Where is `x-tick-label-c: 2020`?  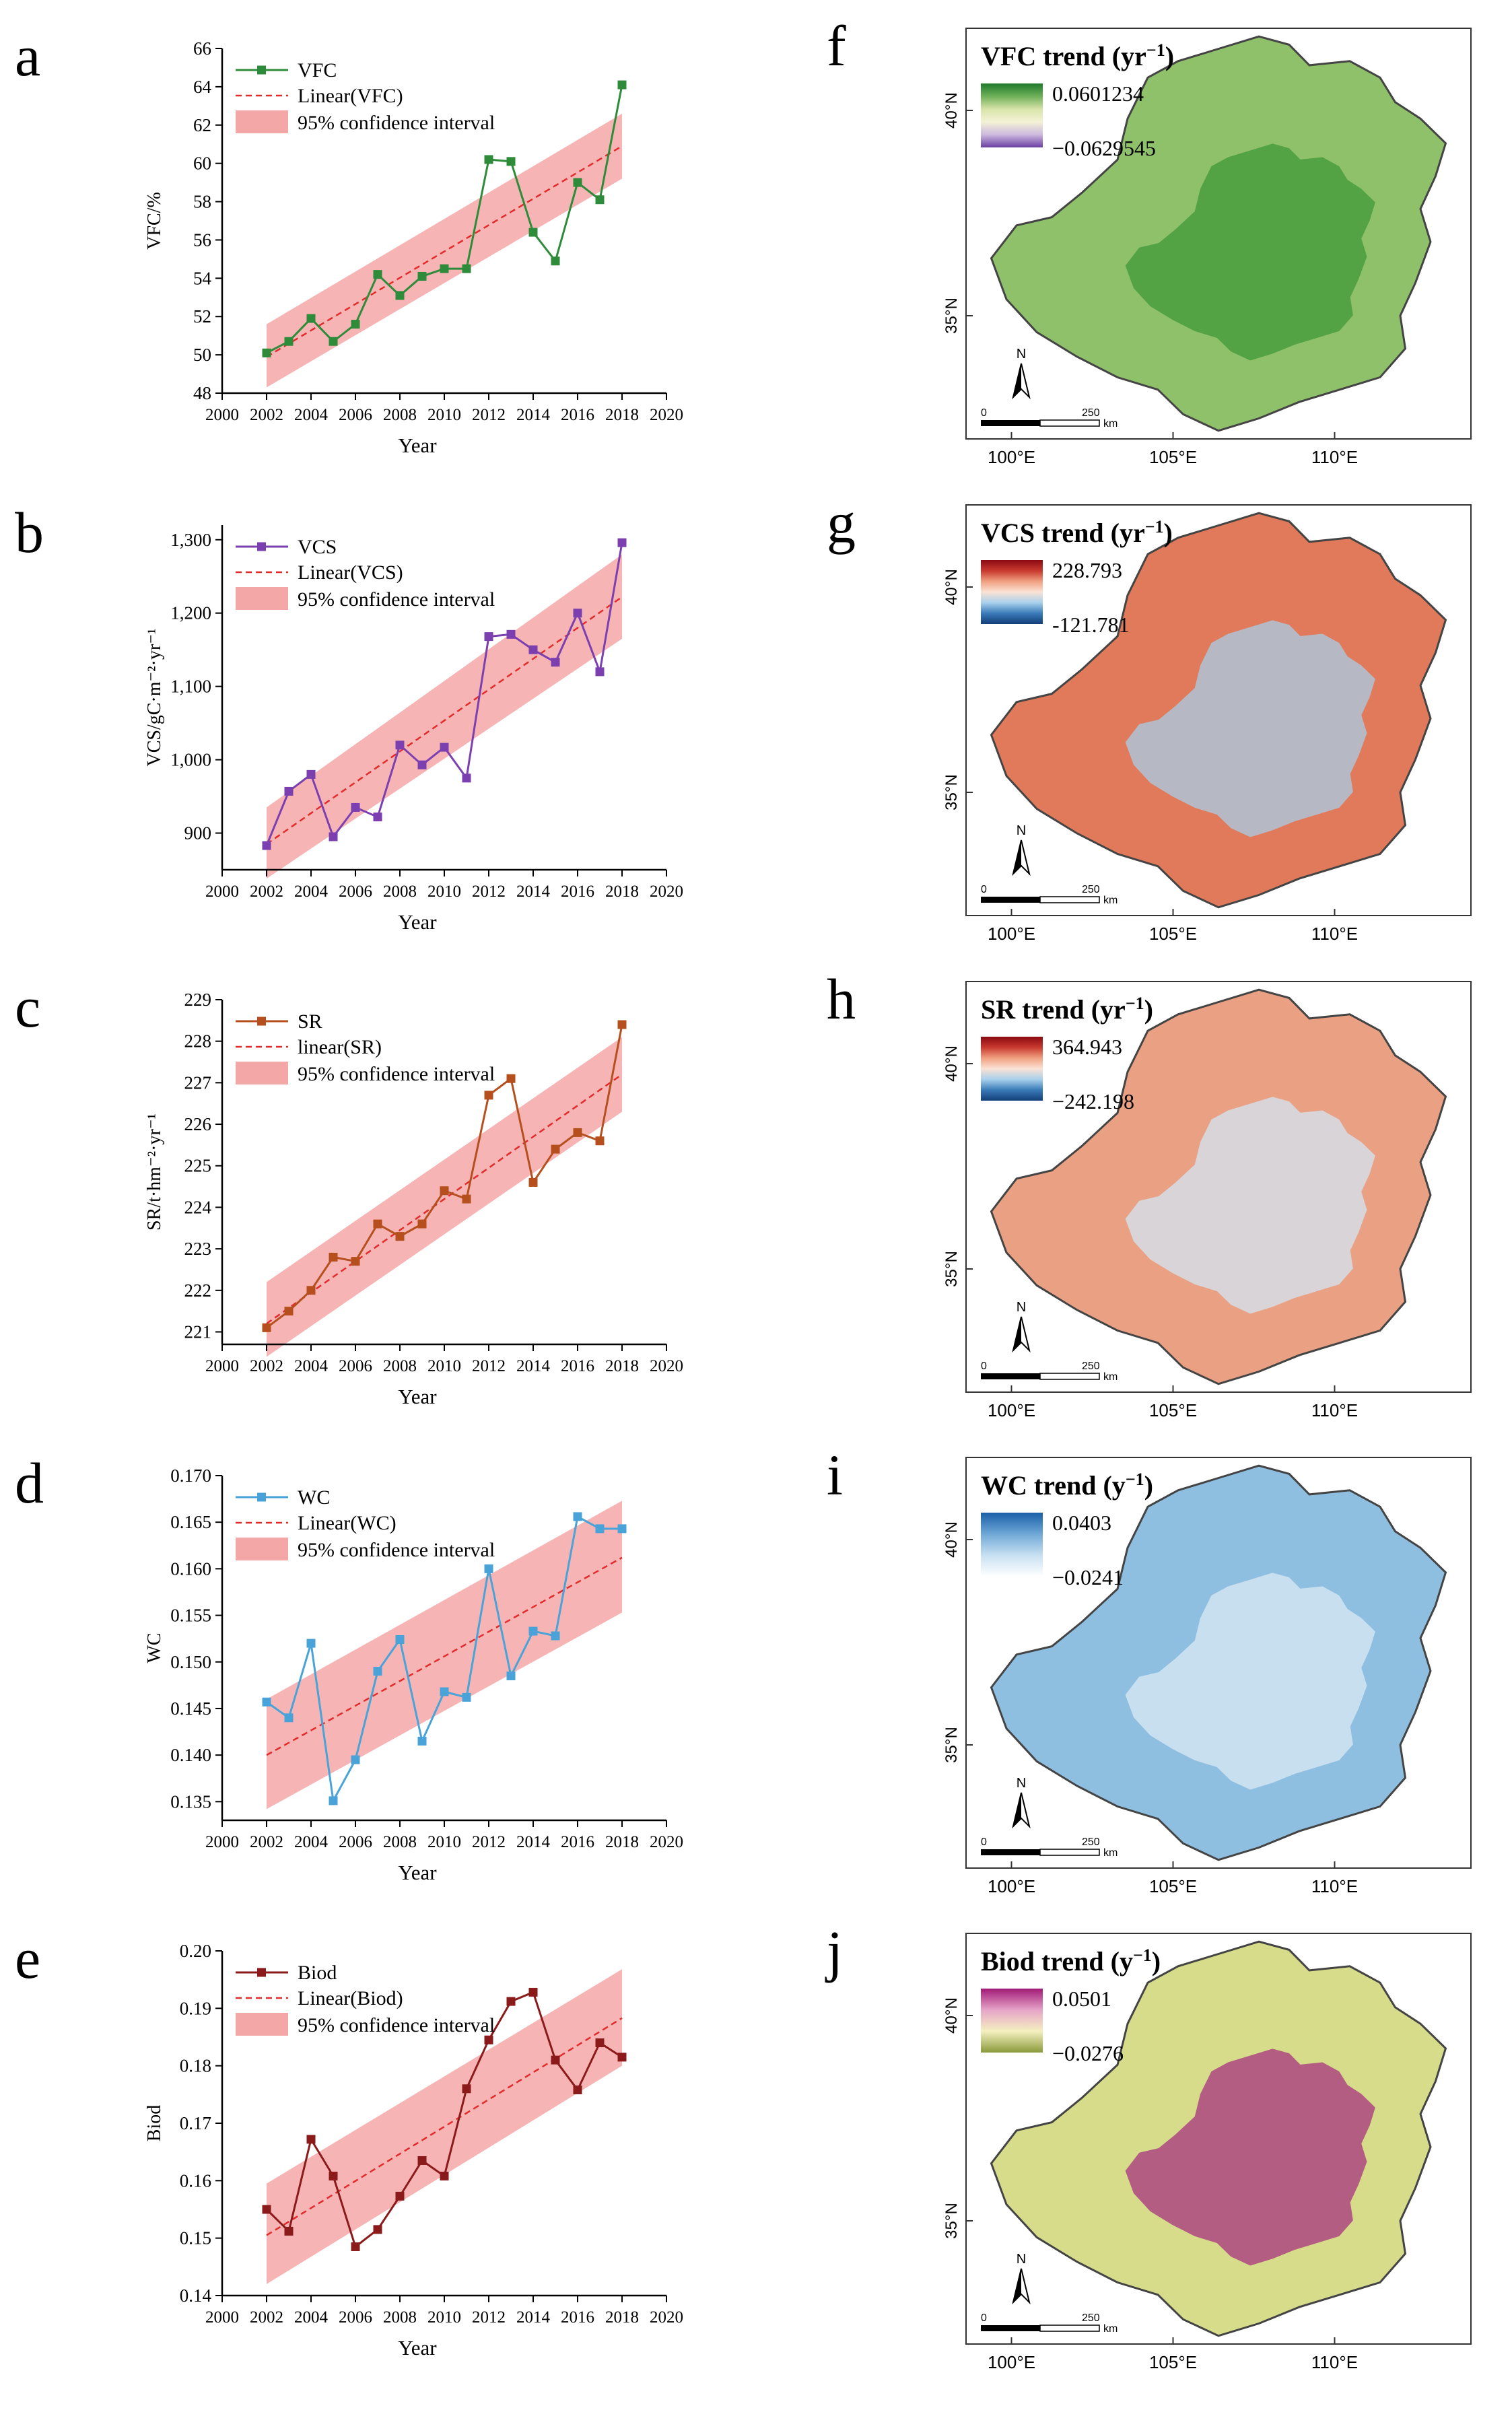 x-tick-label-c: 2020 is located at coordinates (666, 1366).